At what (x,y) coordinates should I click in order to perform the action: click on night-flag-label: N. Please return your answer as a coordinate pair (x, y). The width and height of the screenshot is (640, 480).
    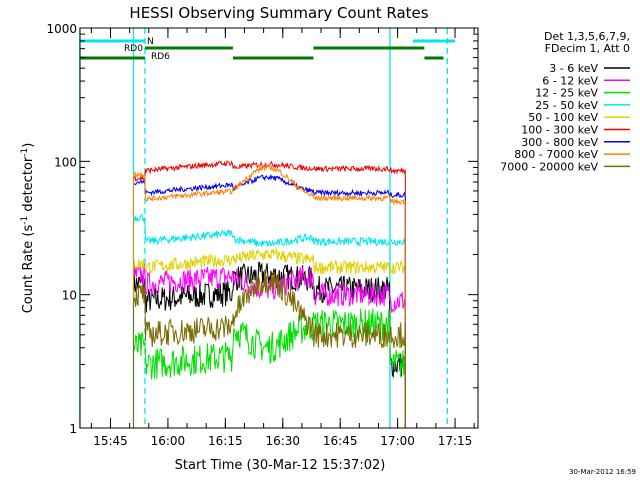
    Looking at the image, I should click on (150, 42).